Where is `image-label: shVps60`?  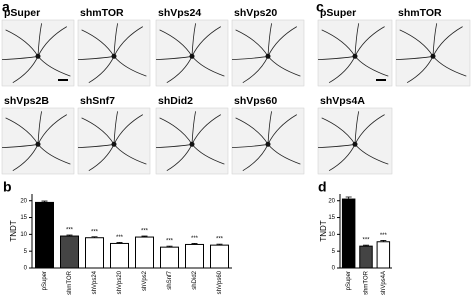 image-label: shVps60 is located at coordinates (255, 101).